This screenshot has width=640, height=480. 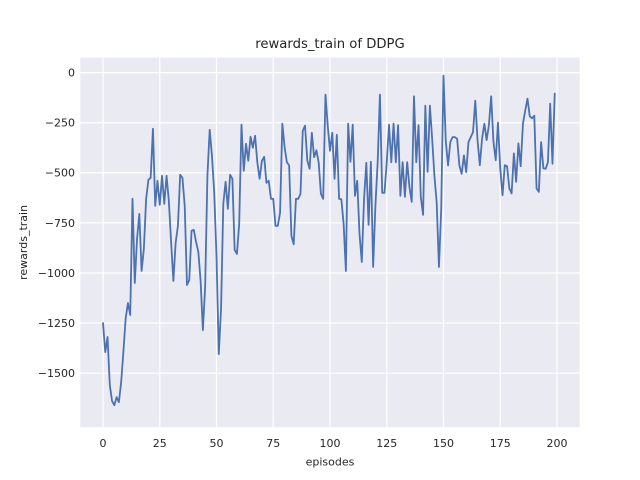 What do you see at coordinates (273, 443) in the screenshot?
I see `x-tick-label: 75` at bounding box center [273, 443].